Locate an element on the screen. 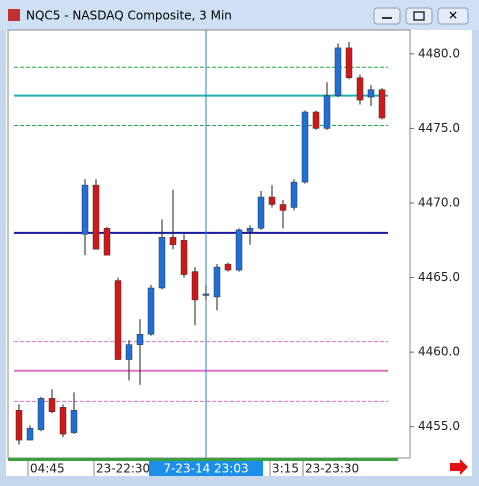 The width and height of the screenshot is (479, 486). y-tick-label: 4470.0 is located at coordinates (439, 202).